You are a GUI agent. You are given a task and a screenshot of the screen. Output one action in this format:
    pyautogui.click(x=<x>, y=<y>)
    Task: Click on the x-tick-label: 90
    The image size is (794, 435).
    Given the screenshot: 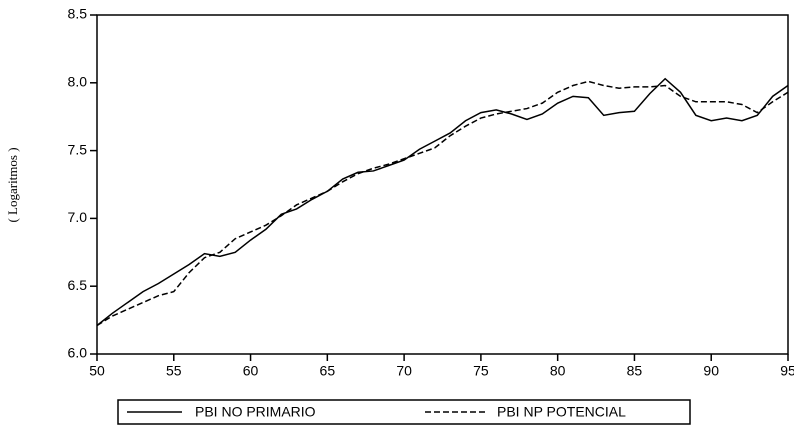 What is the action you would take?
    pyautogui.click(x=711, y=371)
    